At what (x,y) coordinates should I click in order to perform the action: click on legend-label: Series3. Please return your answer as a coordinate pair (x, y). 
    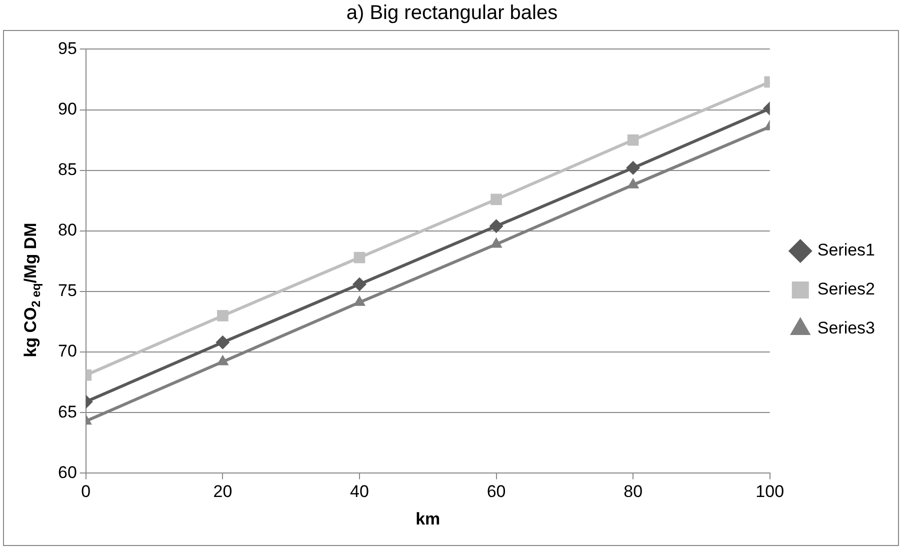
    Looking at the image, I should click on (846, 328).